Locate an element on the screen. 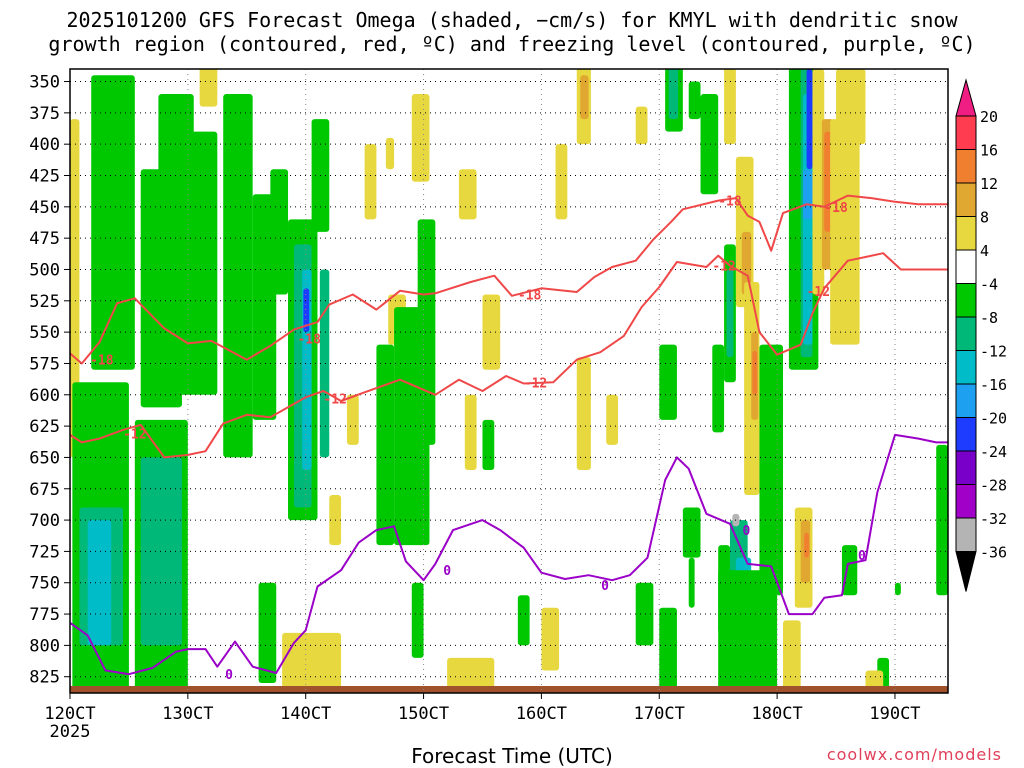  y-tick-label: 750 is located at coordinates (44, 584).